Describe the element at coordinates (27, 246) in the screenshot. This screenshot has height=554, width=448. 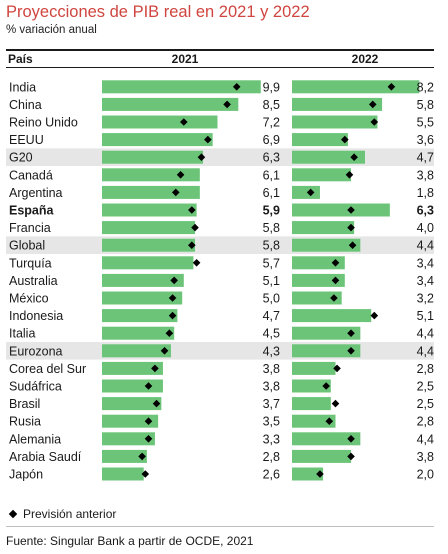
I see `country-label: Global` at that location.